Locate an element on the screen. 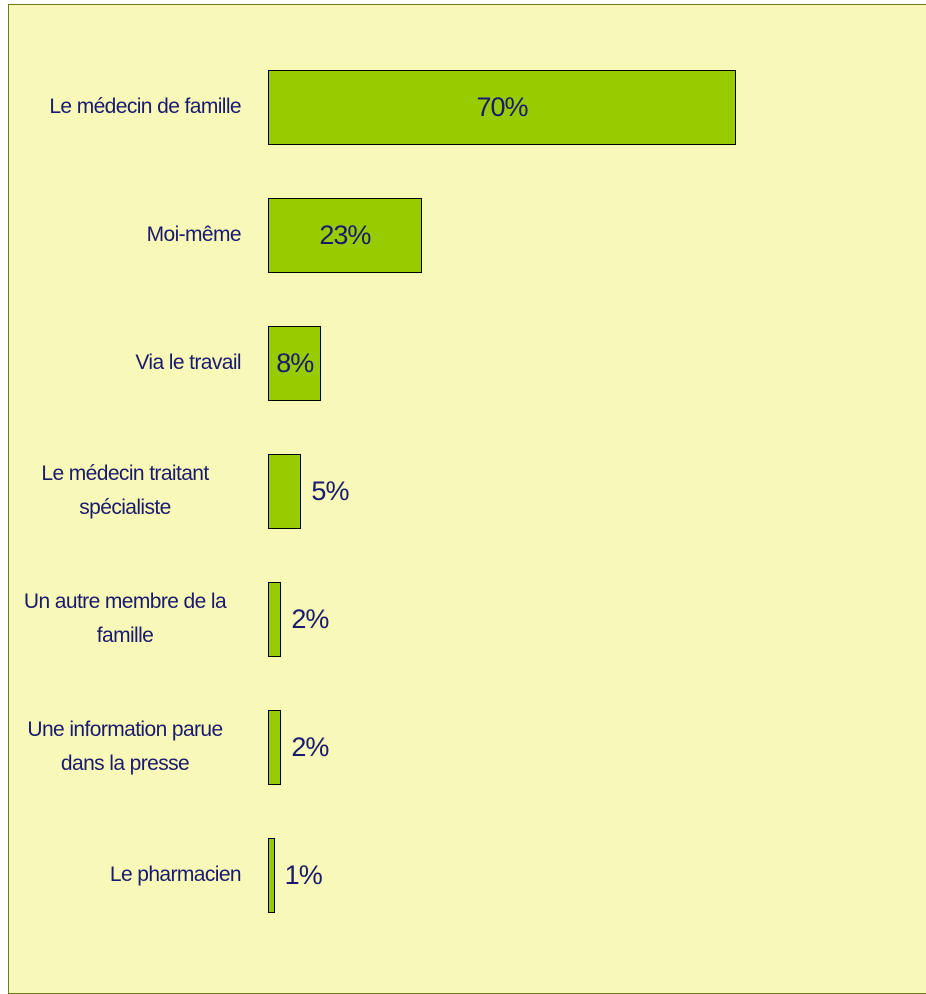 The image size is (926, 994). category-text: Une information parue dans la presse is located at coordinates (125, 746).